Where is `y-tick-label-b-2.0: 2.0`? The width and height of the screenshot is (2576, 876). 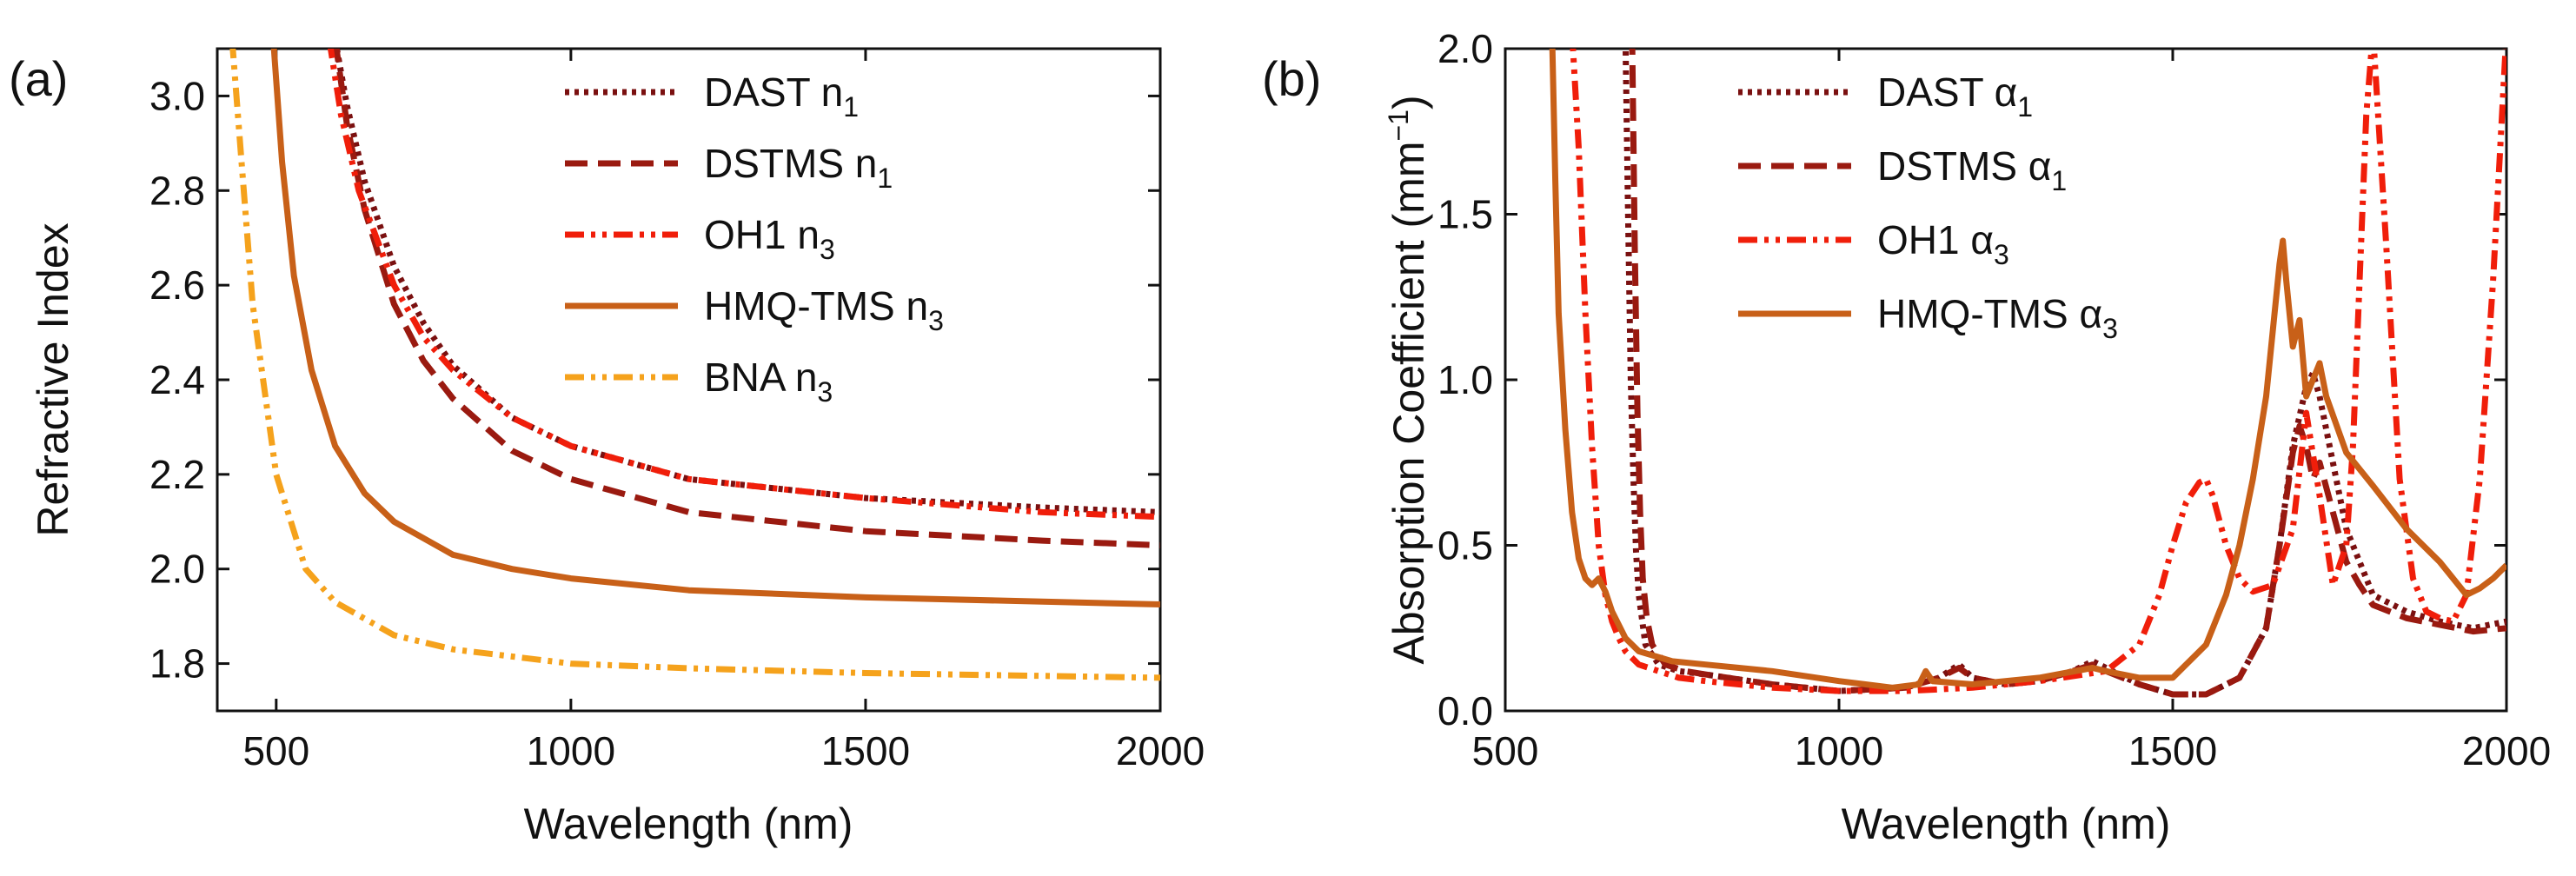
y-tick-label-b-2.0: 2.0 is located at coordinates (1465, 48).